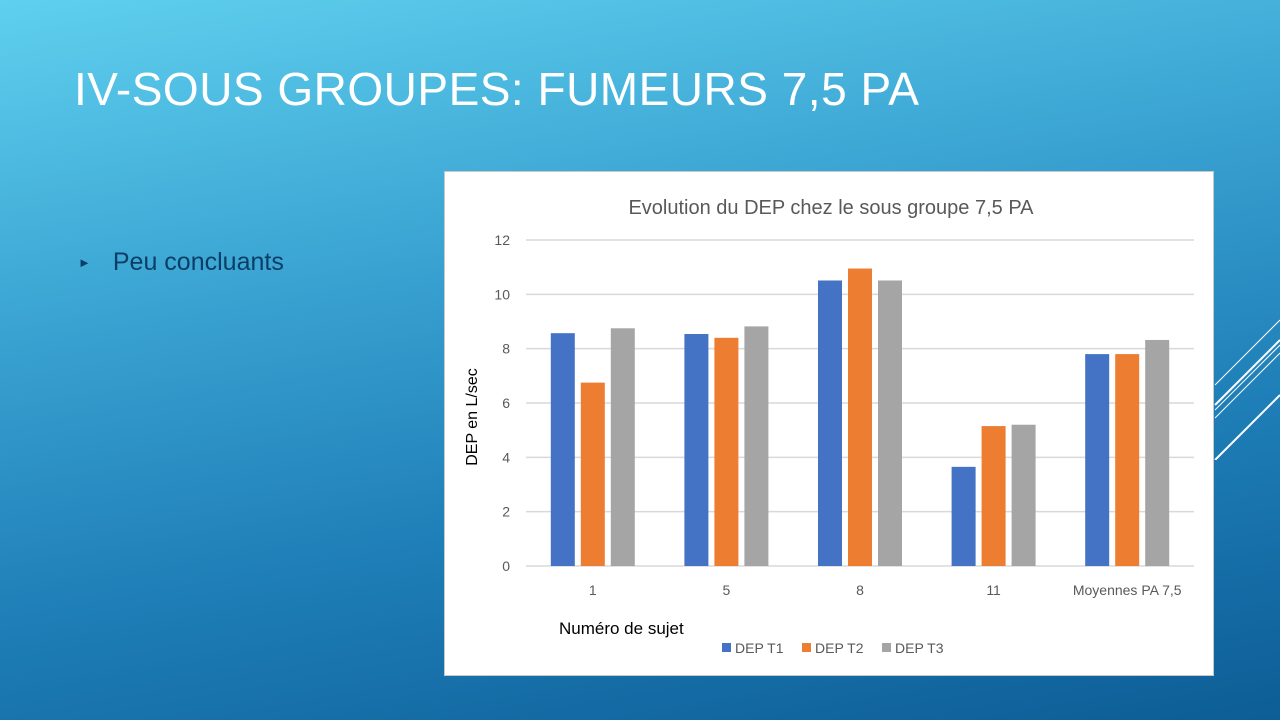 This screenshot has height=720, width=1280. Describe the element at coordinates (839, 648) in the screenshot. I see `legend-label: DEP T2` at that location.